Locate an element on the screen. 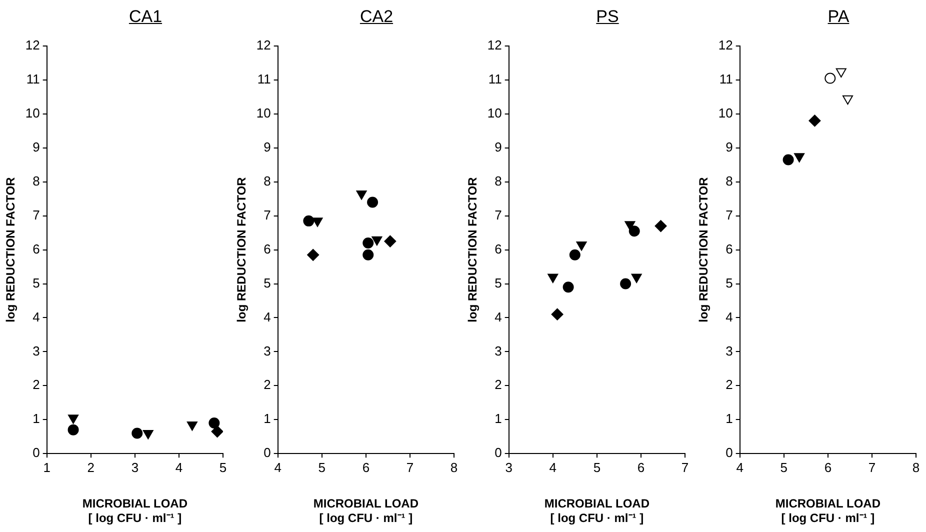 The image size is (926, 532). chart-title: CA2 is located at coordinates (376, 17).